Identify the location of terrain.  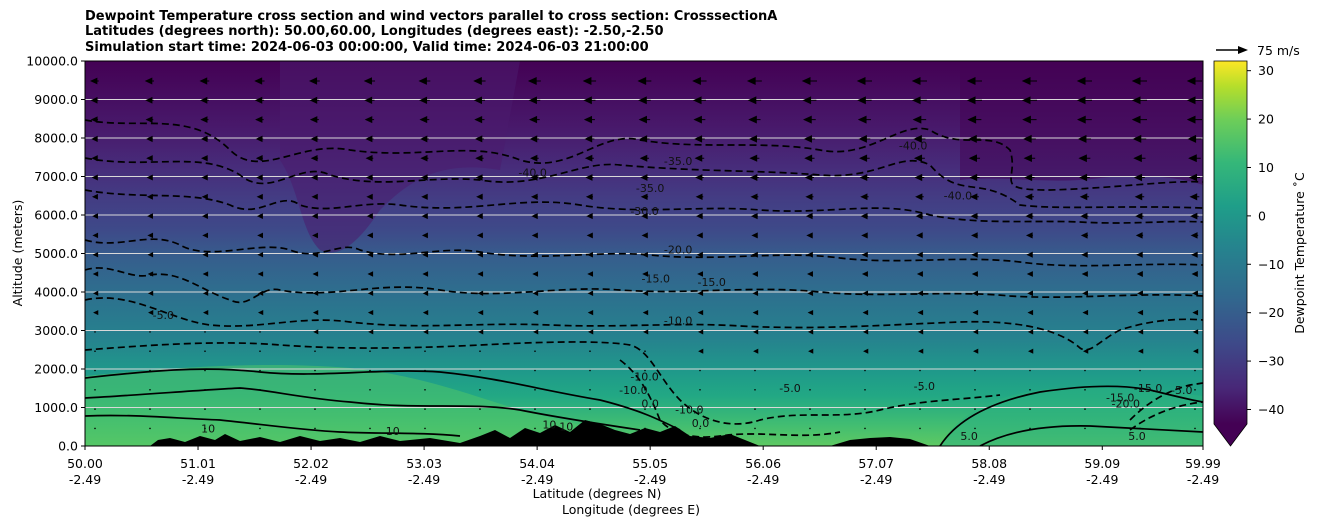
(455, 433).